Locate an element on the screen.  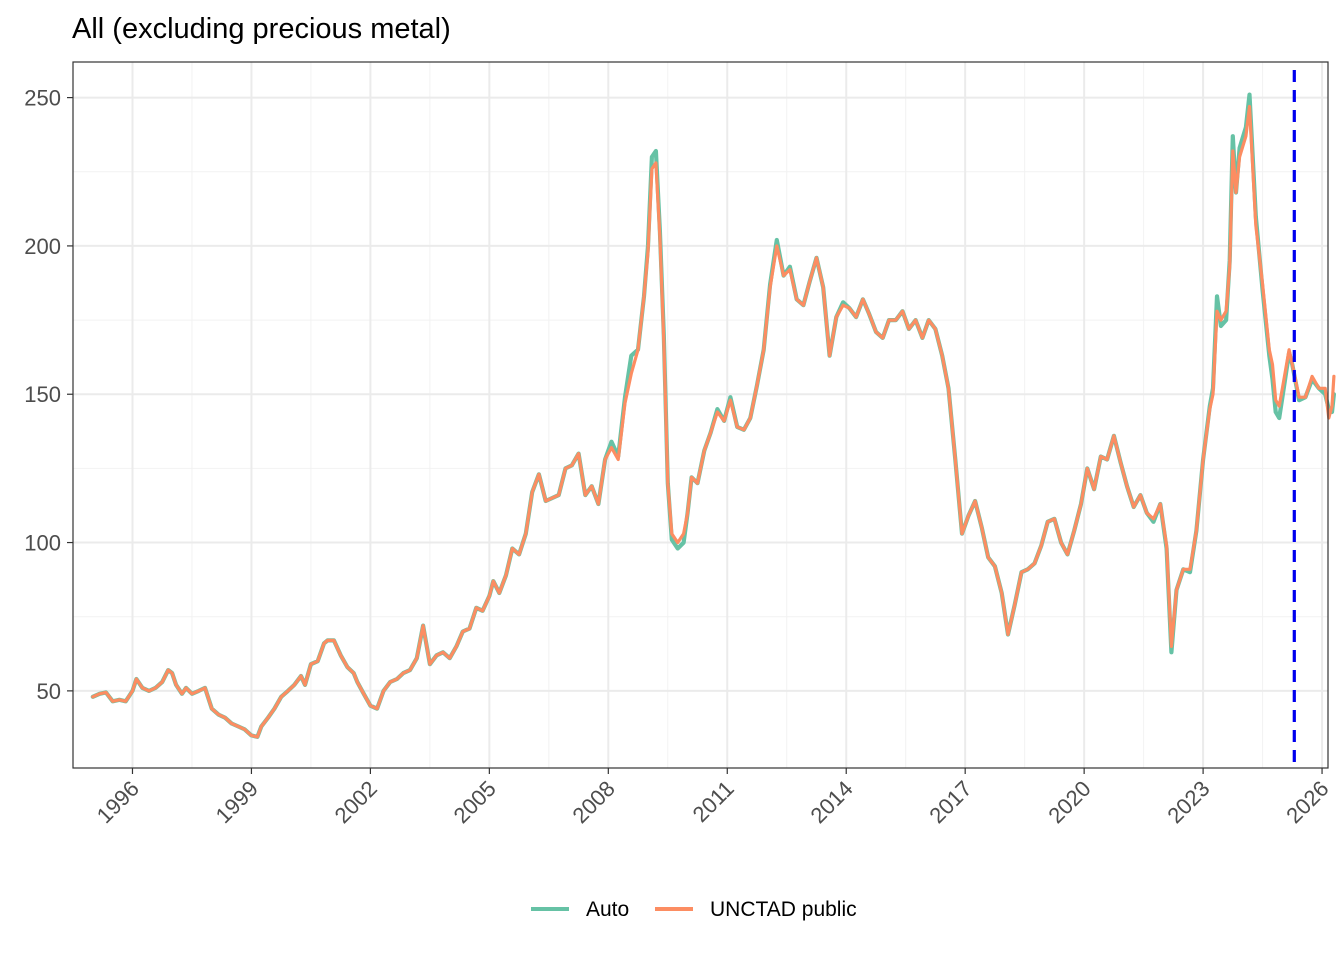
x-tick-label: 2011 is located at coordinates (713, 801).